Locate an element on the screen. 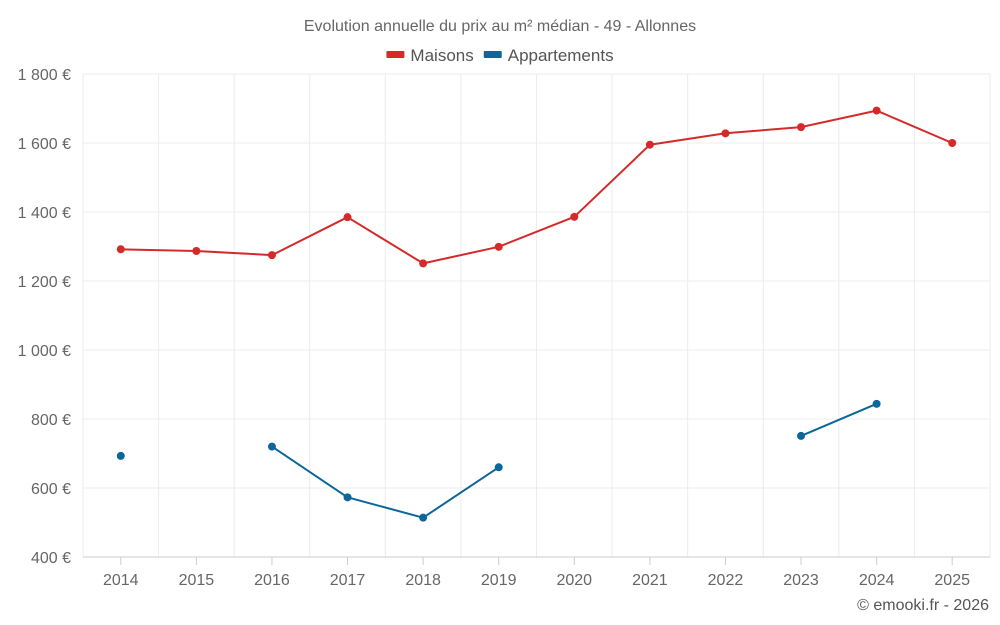 This screenshot has width=1000, height=625. legend-label: Maisons is located at coordinates (441, 55).